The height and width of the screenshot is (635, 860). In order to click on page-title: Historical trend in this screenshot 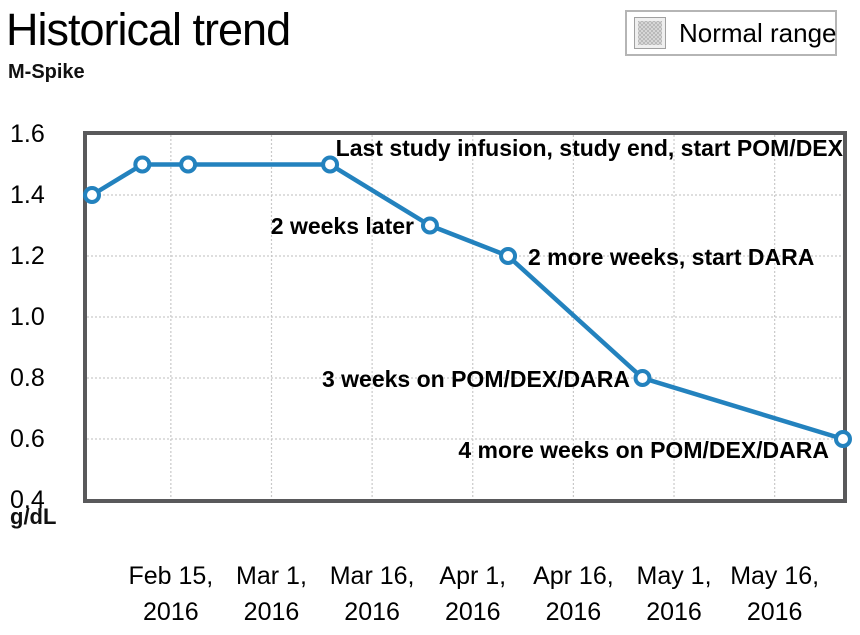, I will do `click(148, 29)`.